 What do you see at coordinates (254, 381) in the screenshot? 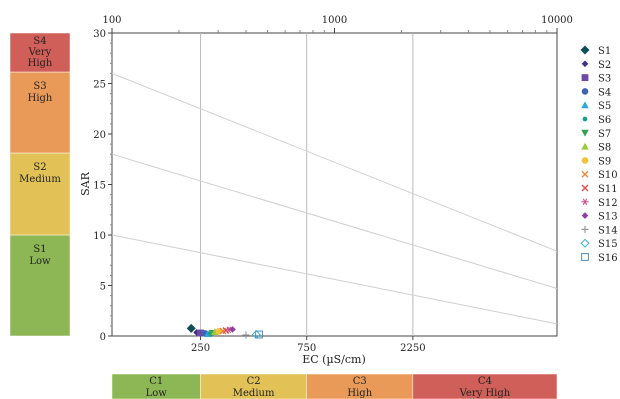
I see `salinity-band-code-c2: C2` at bounding box center [254, 381].